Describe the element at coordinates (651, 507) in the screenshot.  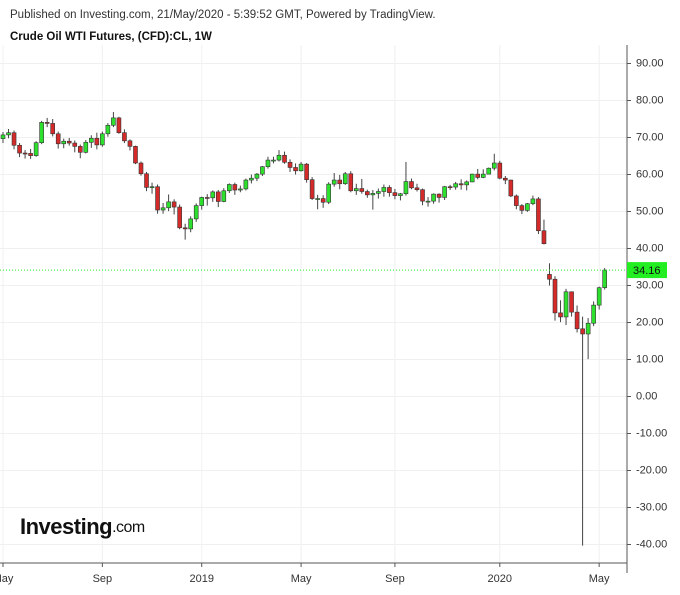
I see `y-tick-label: -30.00` at that location.